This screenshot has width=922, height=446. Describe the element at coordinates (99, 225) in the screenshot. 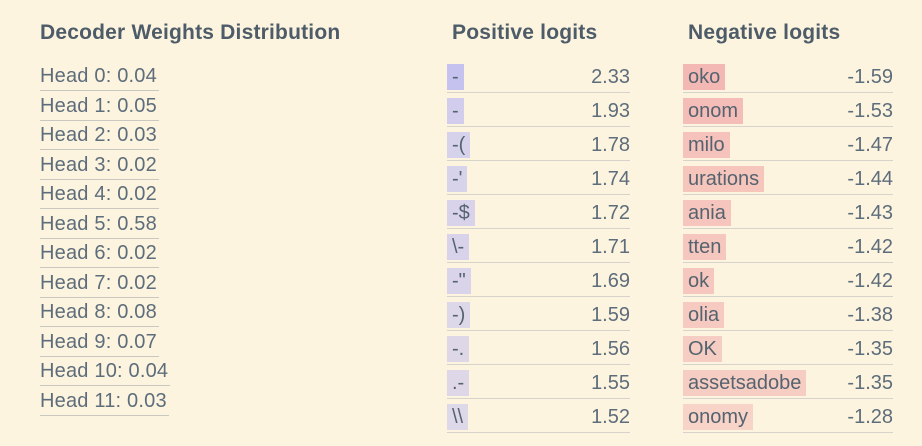

I see `head-weight-link: Head 5: 0.58` at that location.